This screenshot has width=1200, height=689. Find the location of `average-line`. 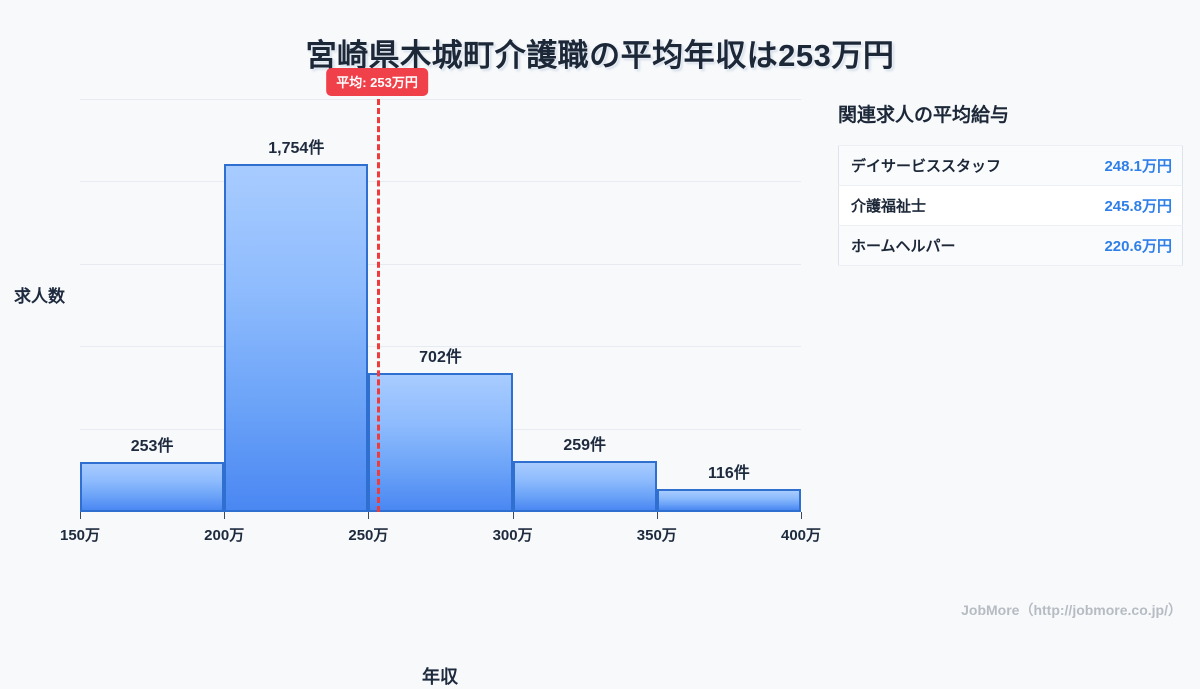

average-line is located at coordinates (379, 305).